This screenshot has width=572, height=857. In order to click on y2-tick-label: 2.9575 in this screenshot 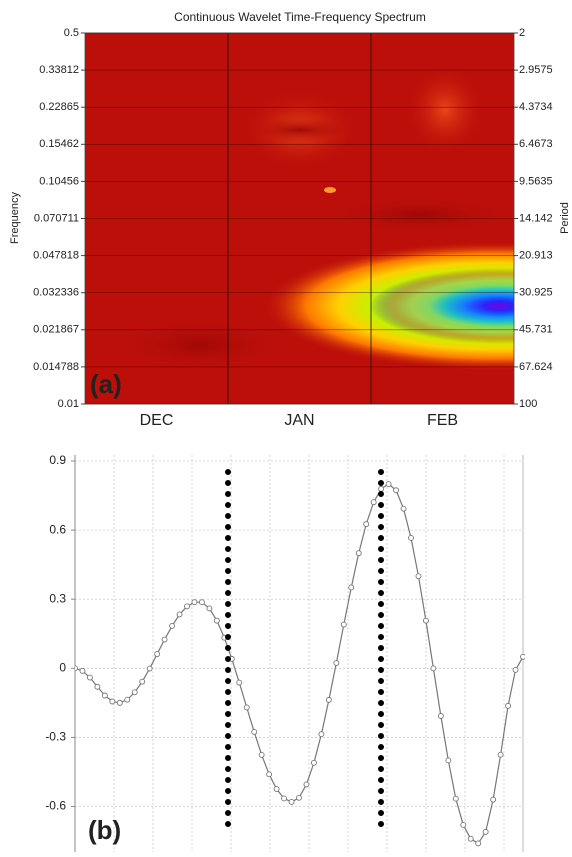, I will do `click(536, 70)`.